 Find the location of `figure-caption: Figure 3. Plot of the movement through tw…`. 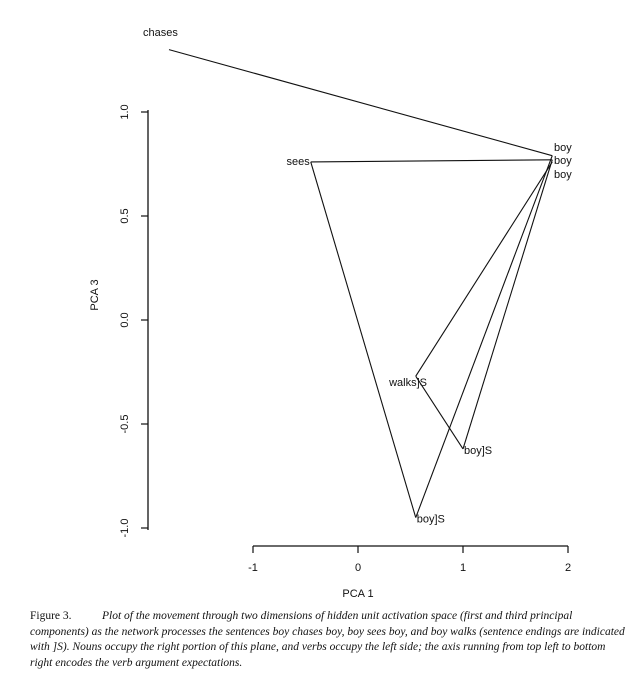

figure-caption: Figure 3. Plot of the movement through tw… is located at coordinates (330, 640).